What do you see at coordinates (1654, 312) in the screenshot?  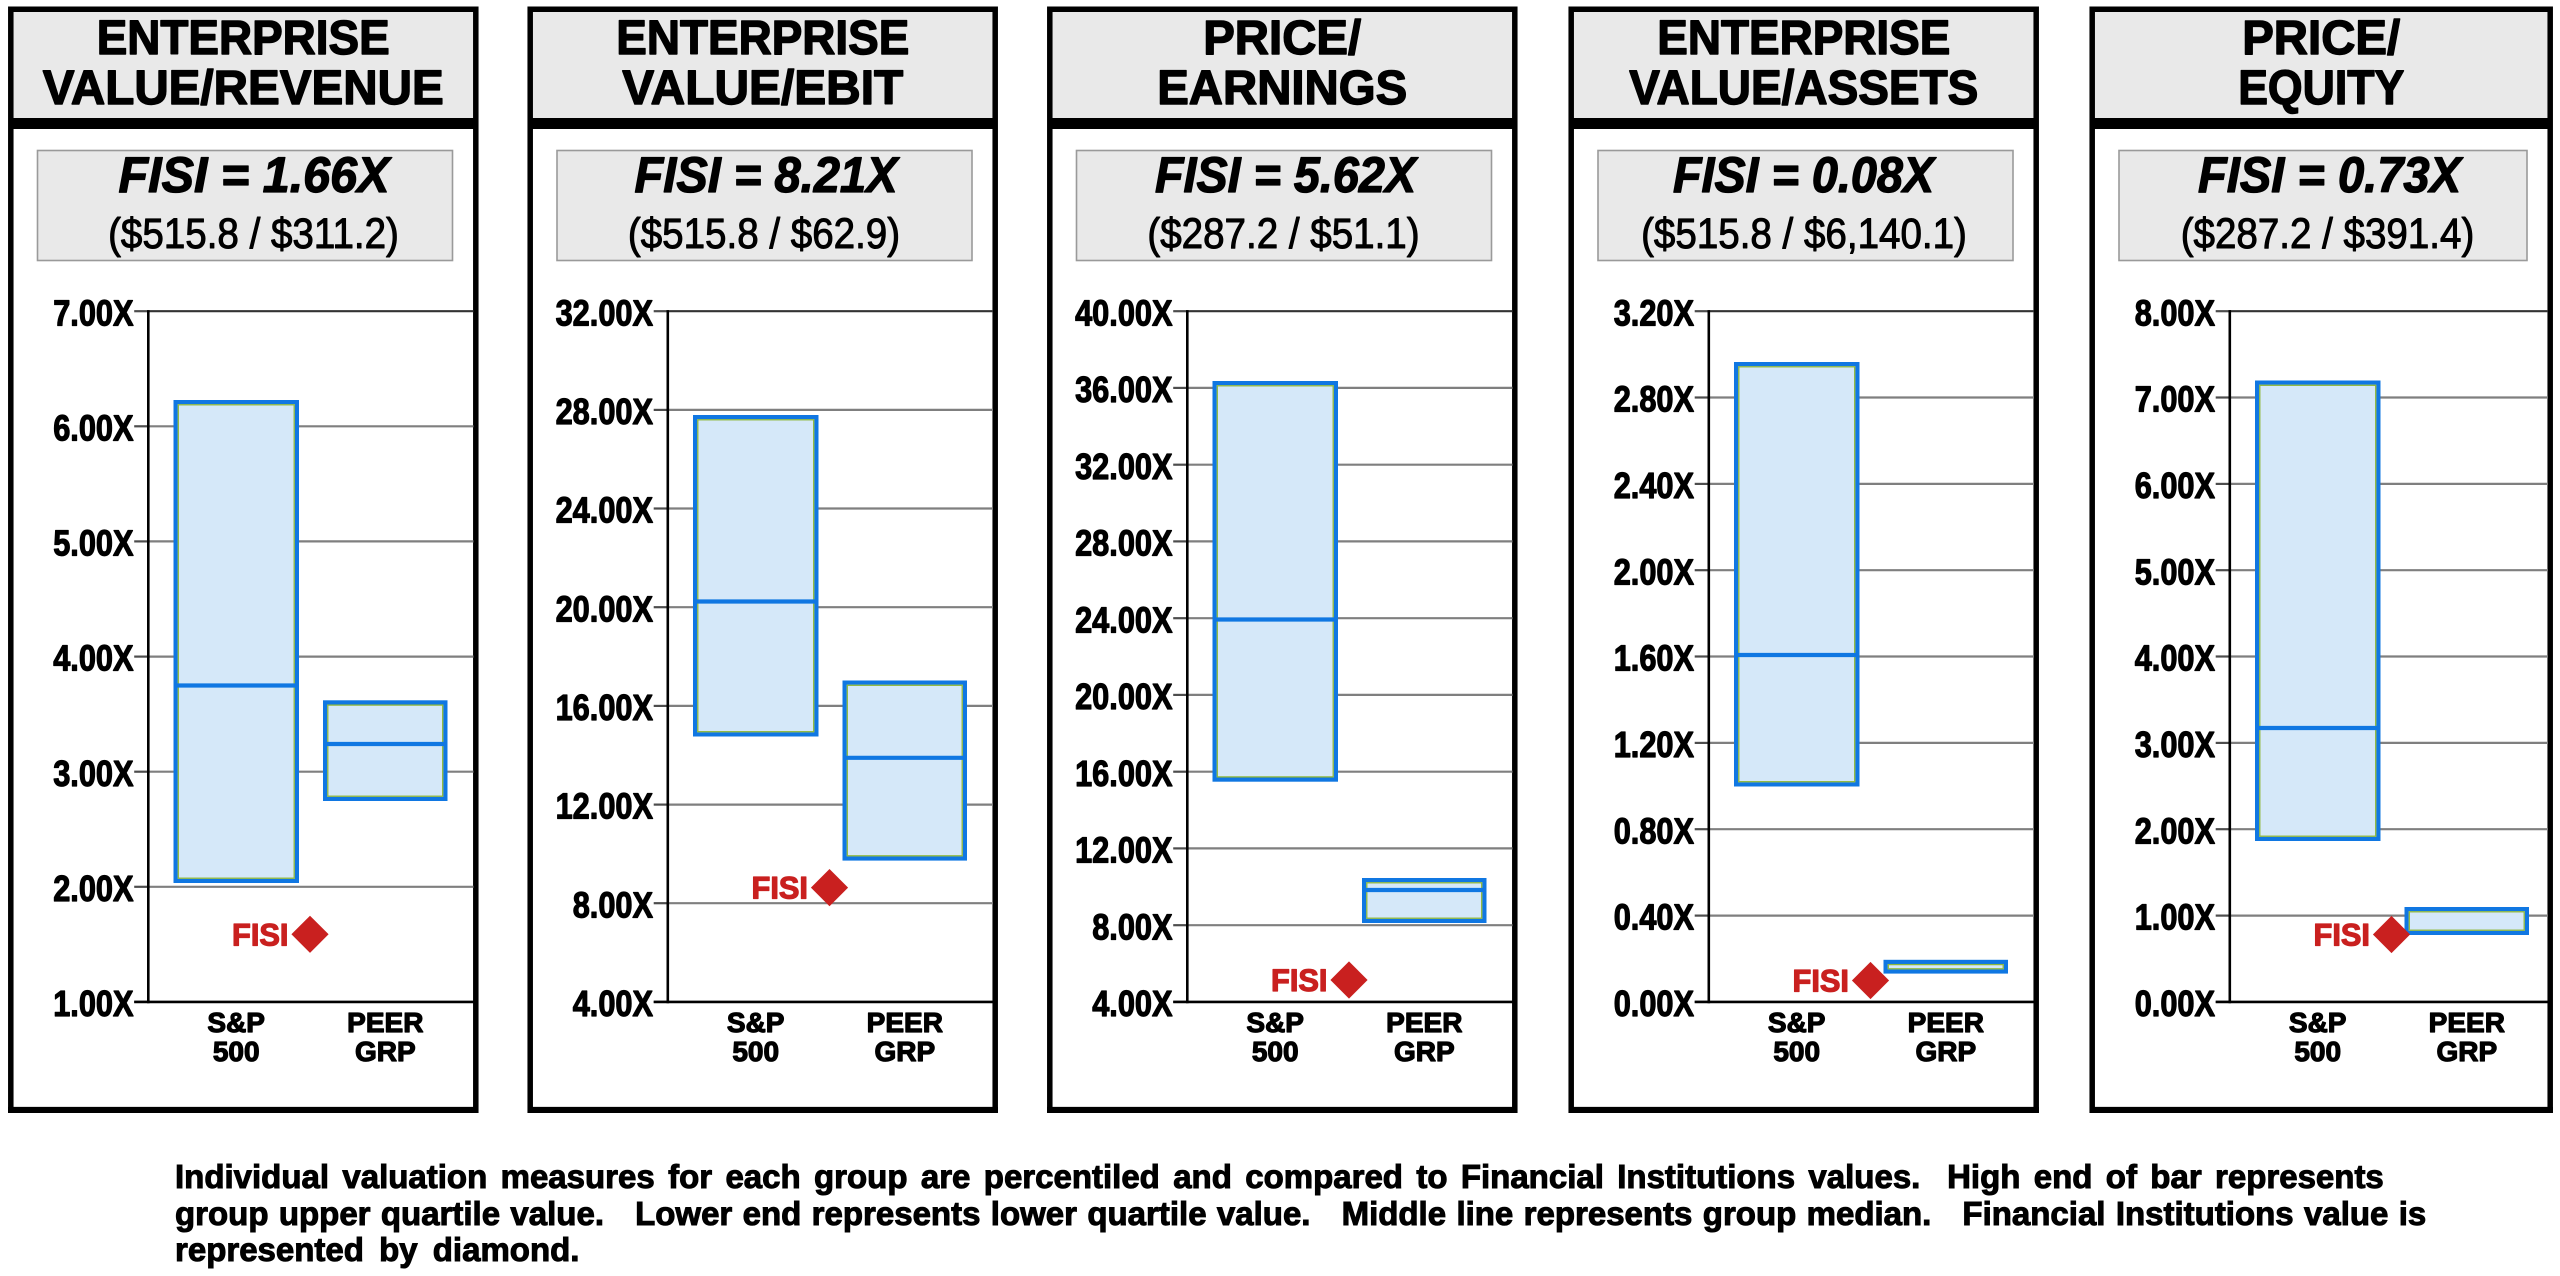 I see `svg-text: 3.20X` at bounding box center [1654, 312].